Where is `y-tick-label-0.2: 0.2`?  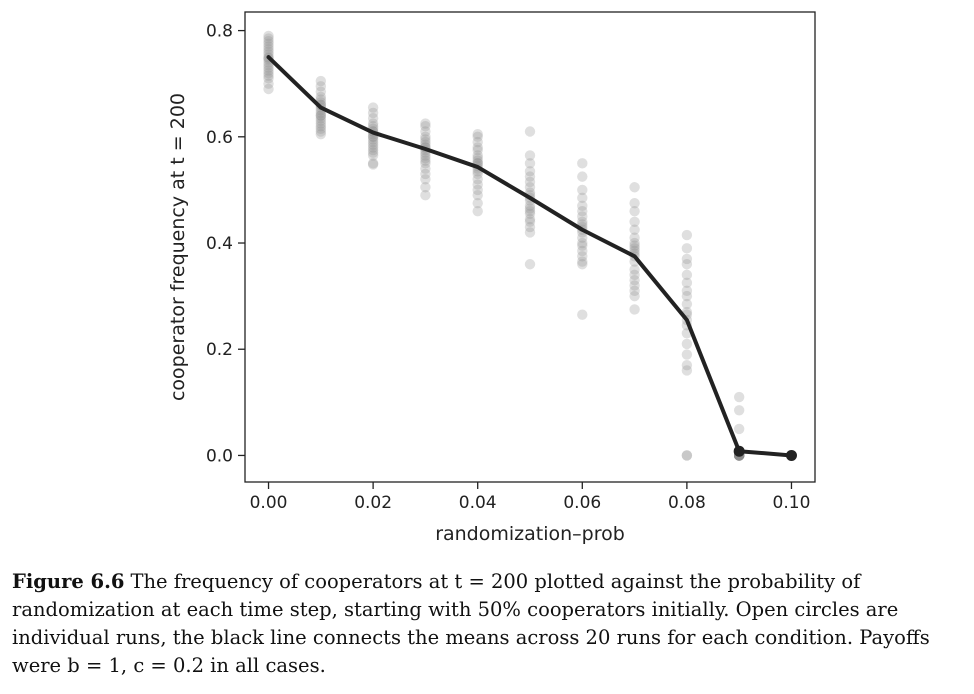 y-tick-label-0.2: 0.2 is located at coordinates (219, 350).